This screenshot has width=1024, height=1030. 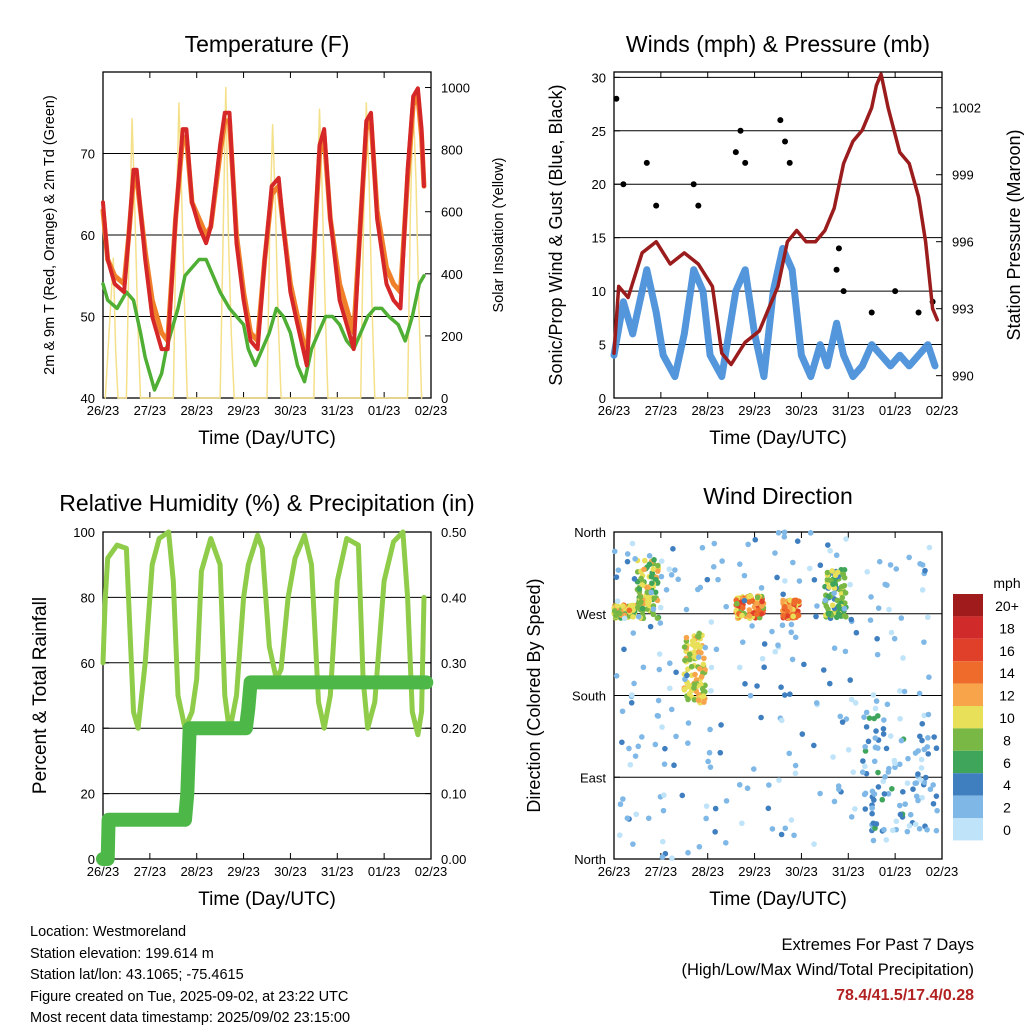 What do you see at coordinates (267, 899) in the screenshot?
I see `humidity-xlabel: Time (Day/UTC)` at bounding box center [267, 899].